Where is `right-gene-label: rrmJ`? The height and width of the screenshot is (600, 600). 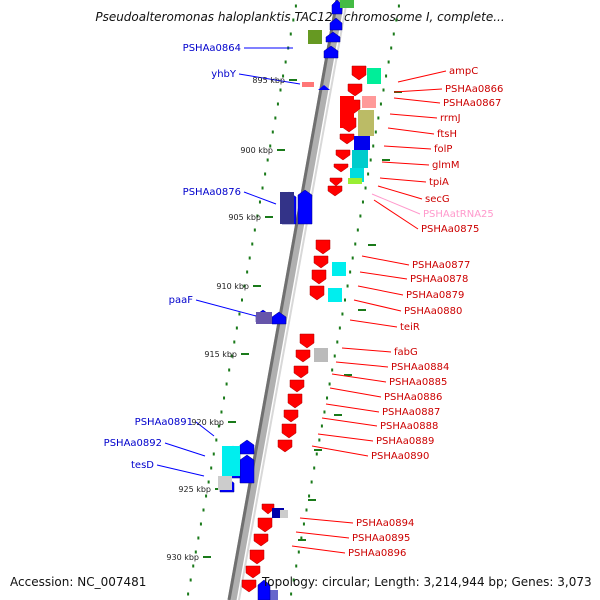
right-gene-label: rrmJ is located at coordinates (450, 118).